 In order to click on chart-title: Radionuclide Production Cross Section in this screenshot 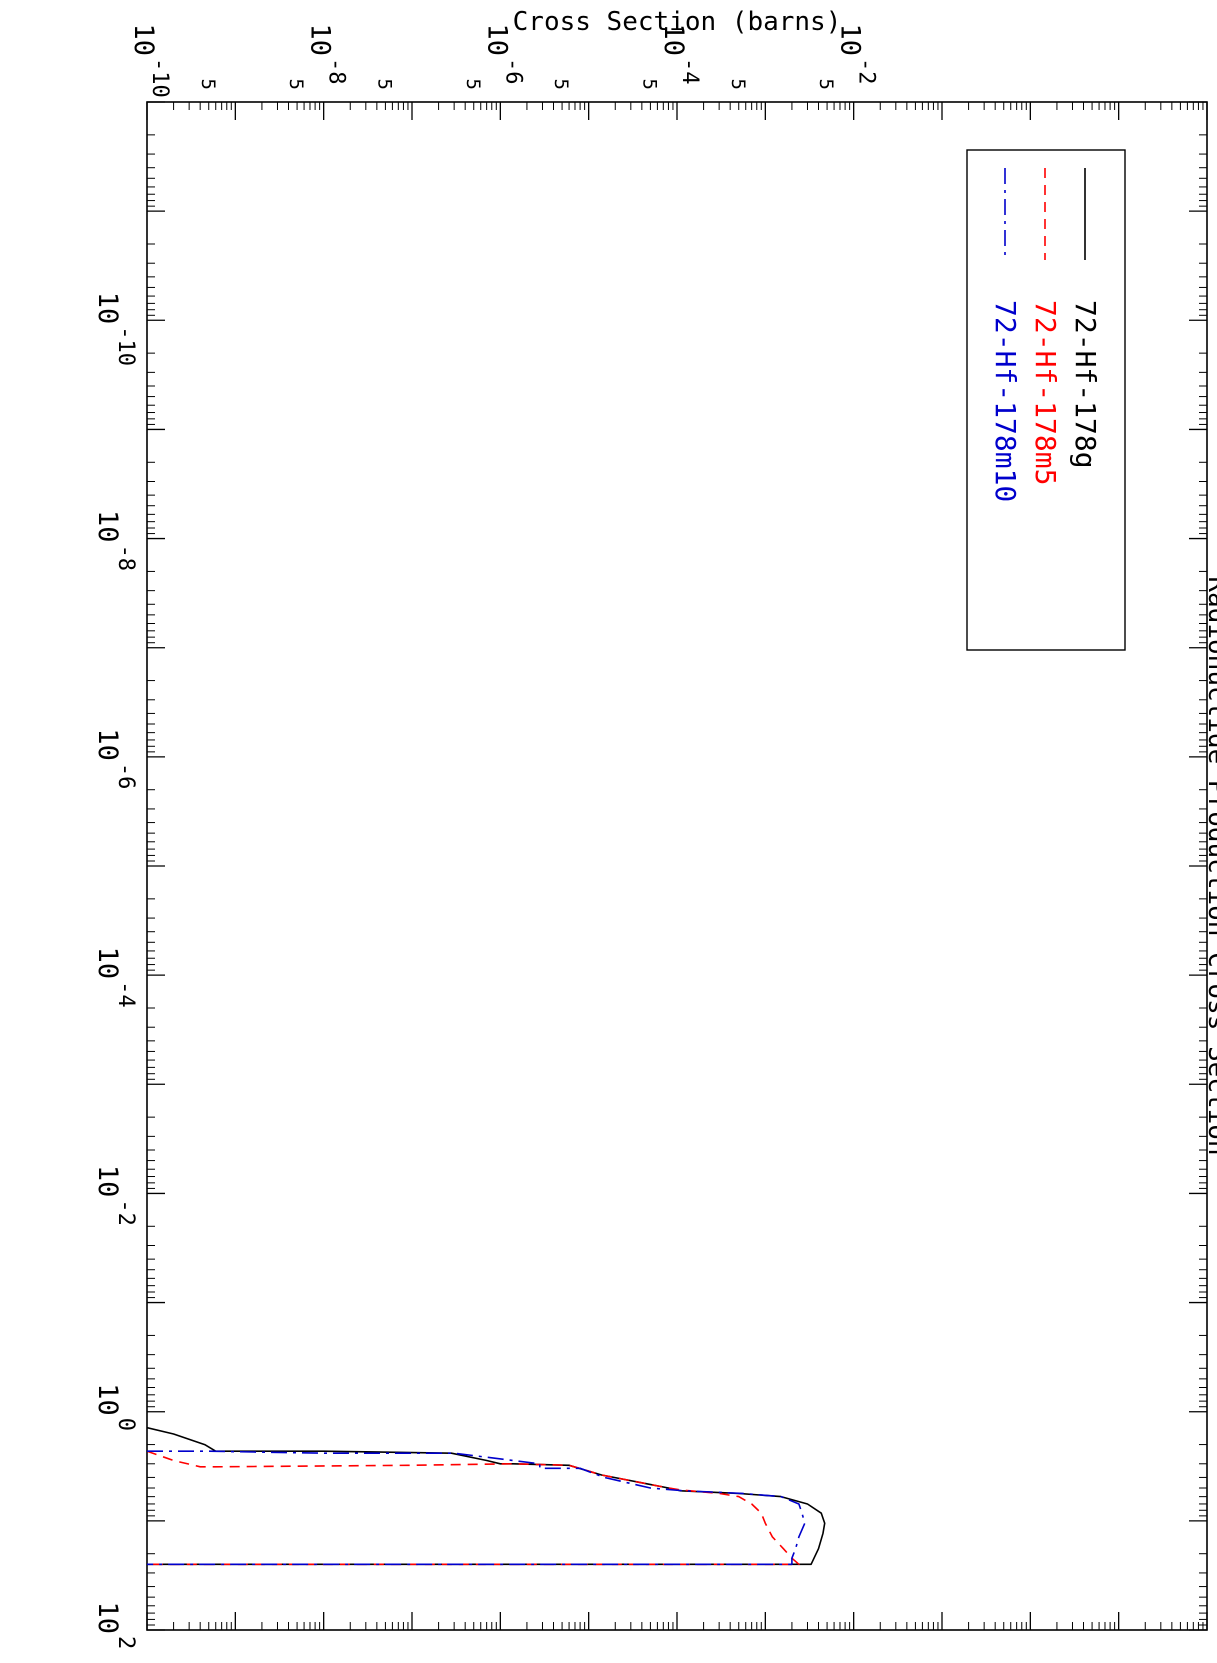, I will do `click(1209, 865)`.